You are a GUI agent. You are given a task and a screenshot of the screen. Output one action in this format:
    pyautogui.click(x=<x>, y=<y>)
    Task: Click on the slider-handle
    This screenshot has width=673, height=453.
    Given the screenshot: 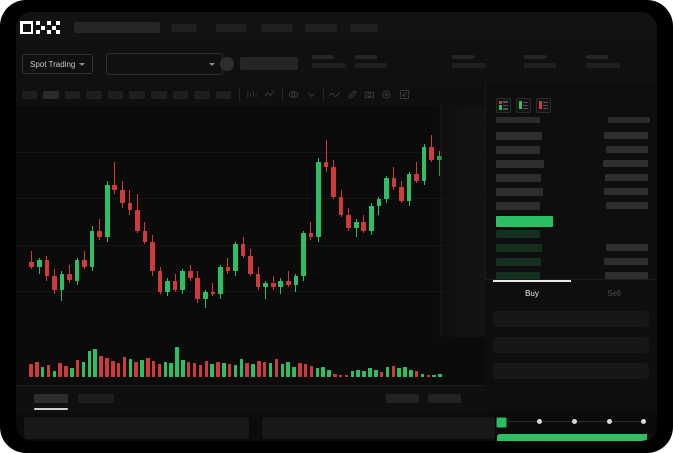 What is the action you would take?
    pyautogui.click(x=501, y=422)
    